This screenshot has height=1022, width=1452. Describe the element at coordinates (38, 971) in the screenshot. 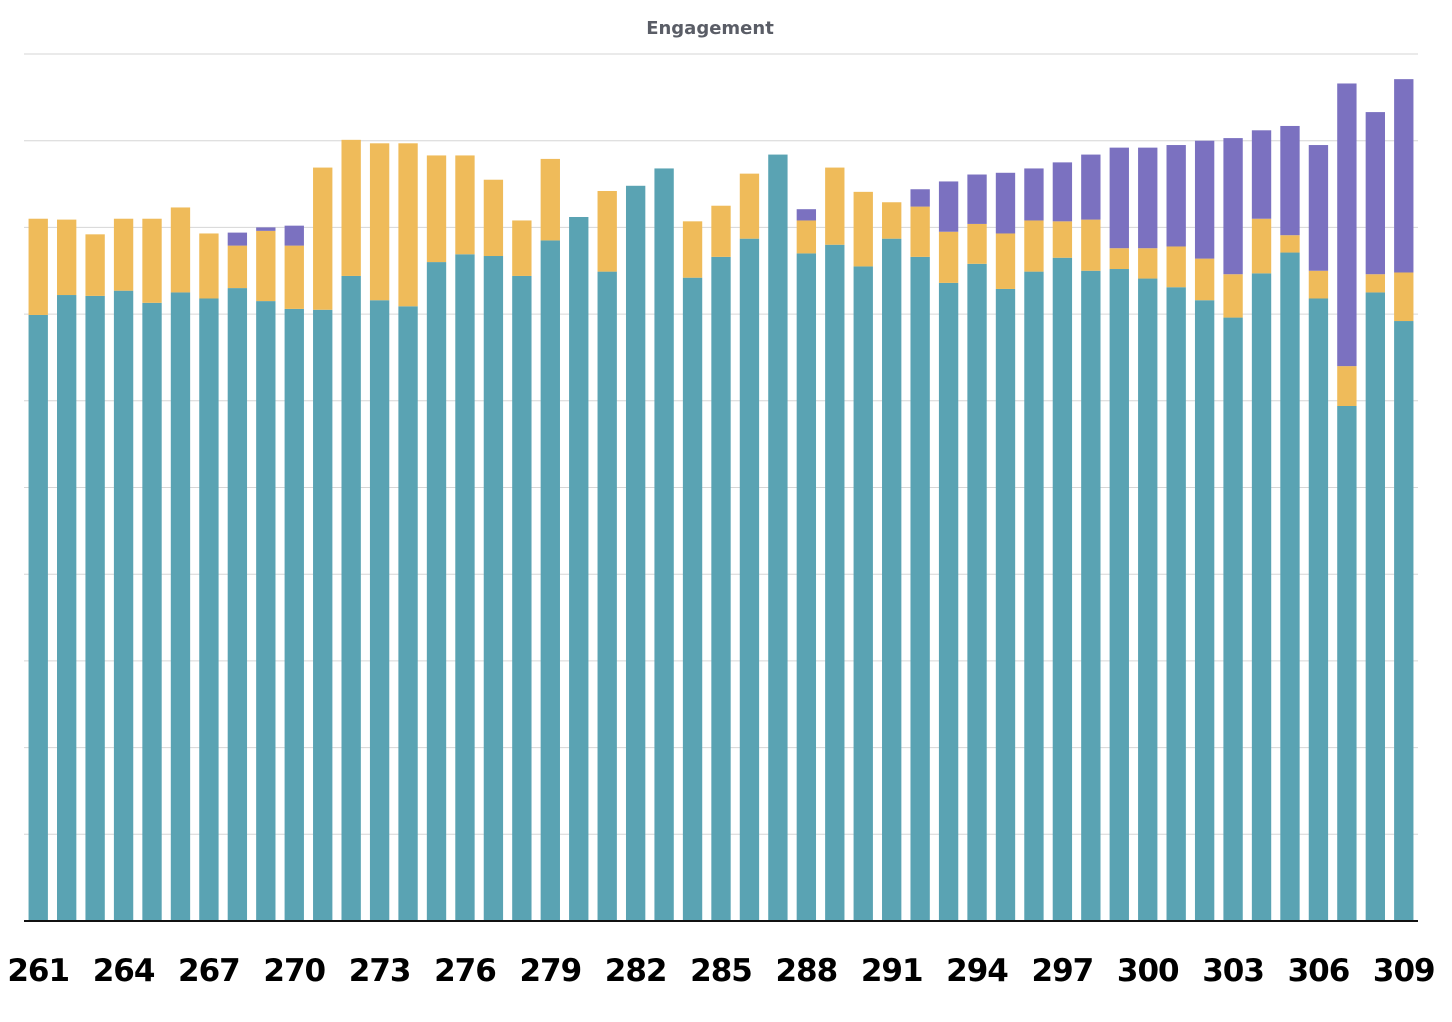

I see `x-tick-label: 261` at that location.